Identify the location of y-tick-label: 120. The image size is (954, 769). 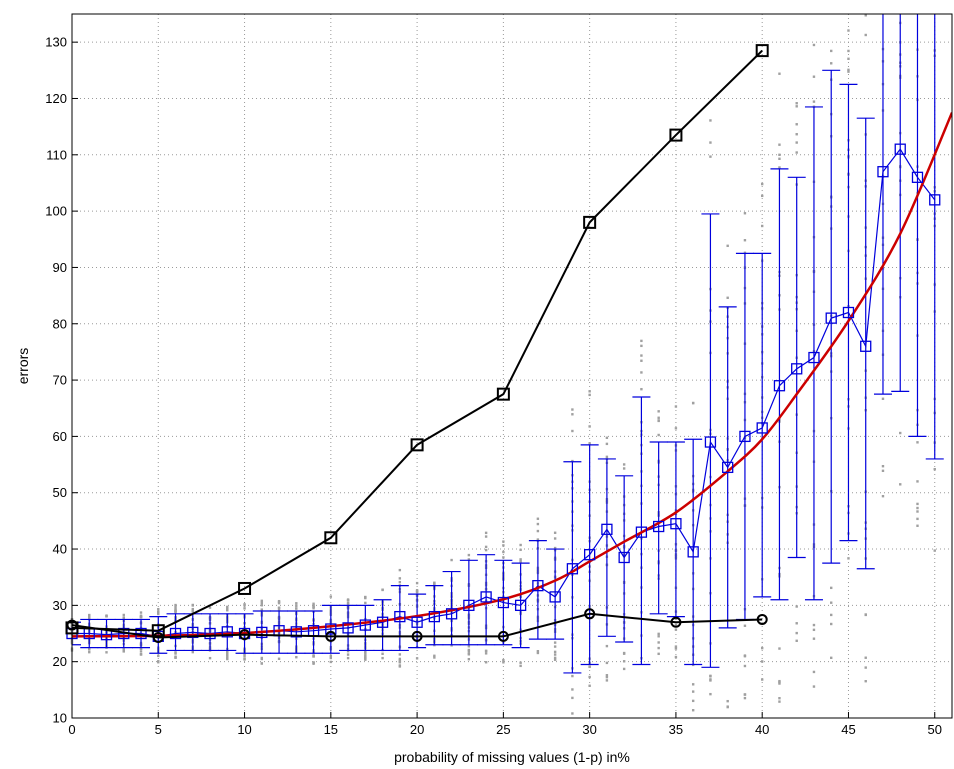
(56, 98).